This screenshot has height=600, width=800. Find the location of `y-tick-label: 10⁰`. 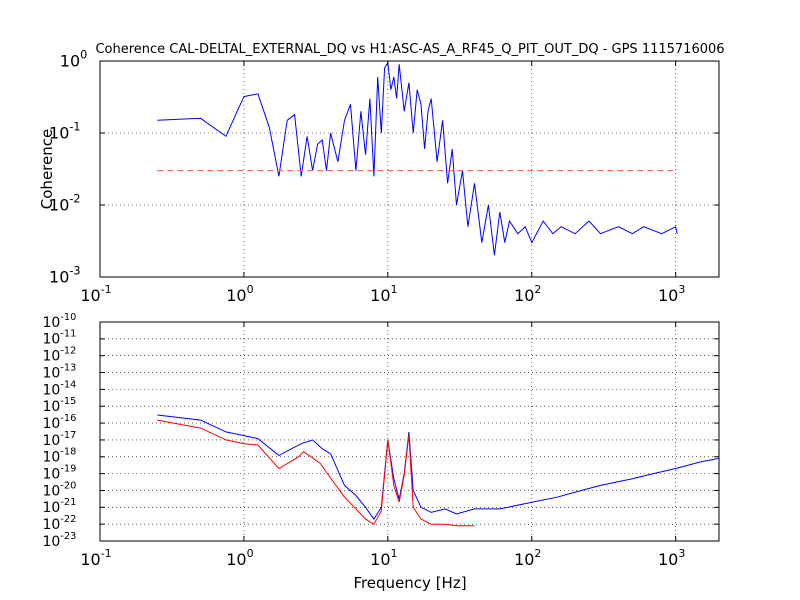

y-tick-label: 10⁰ is located at coordinates (73, 60).